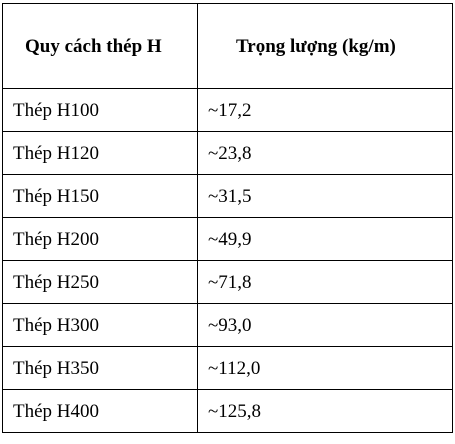 Image resolution: width=455 pixels, height=444 pixels. What do you see at coordinates (100, 239) in the screenshot?
I see `cell-spec: Thép H200` at bounding box center [100, 239].